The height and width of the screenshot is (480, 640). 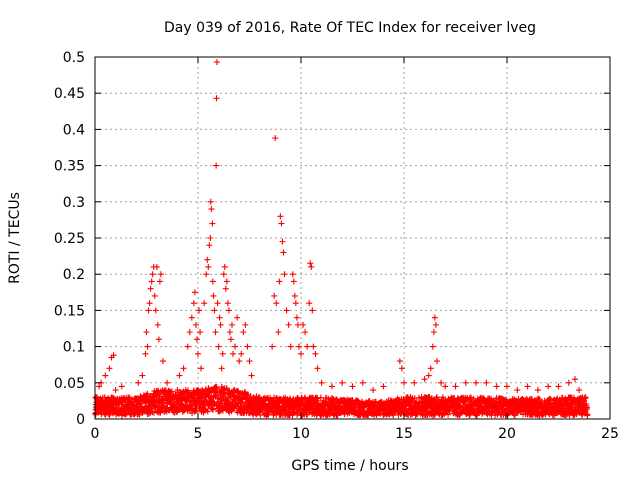 What do you see at coordinates (74, 275) in the screenshot?
I see `y-tick-label: 0.2` at bounding box center [74, 275].